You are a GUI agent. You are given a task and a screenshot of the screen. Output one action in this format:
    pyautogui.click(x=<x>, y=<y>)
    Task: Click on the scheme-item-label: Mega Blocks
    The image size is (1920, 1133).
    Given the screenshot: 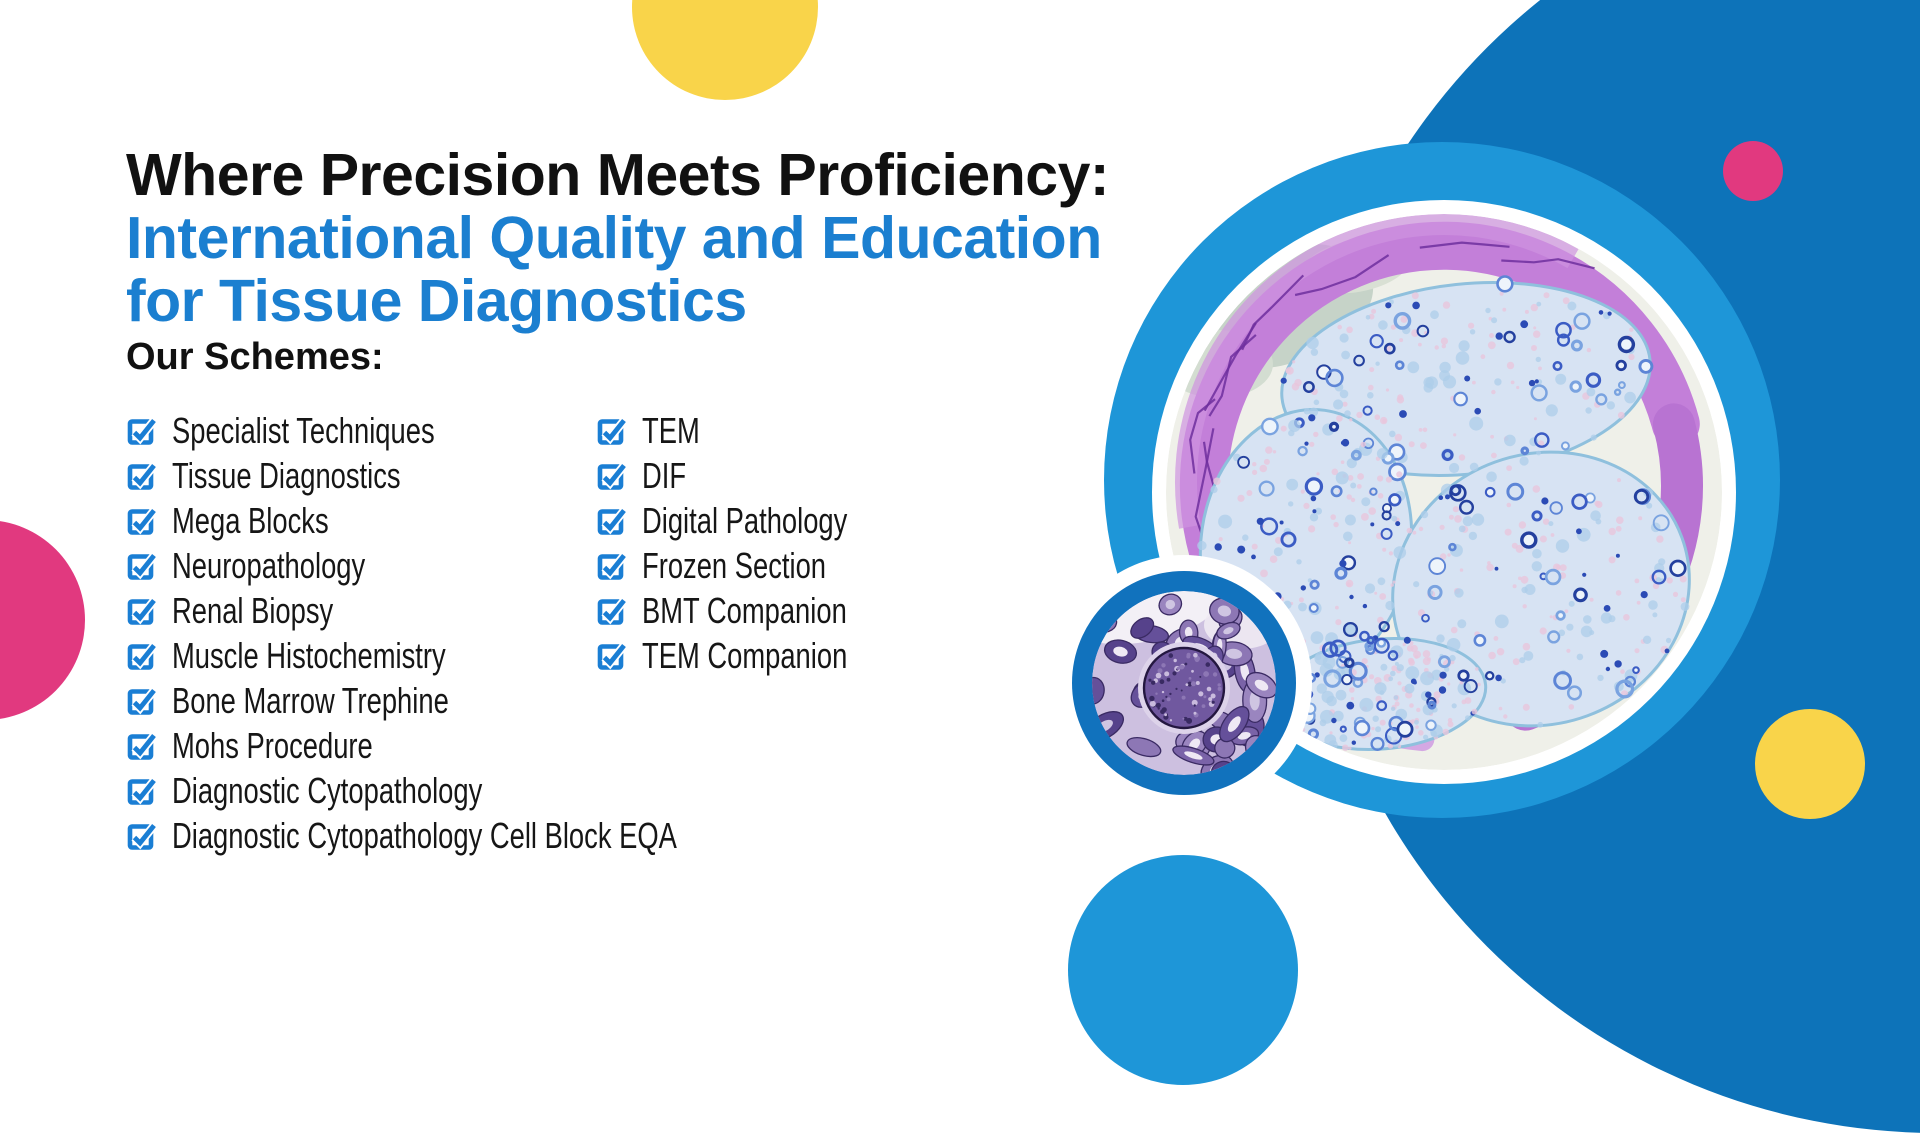 What is the action you would take?
    pyautogui.click(x=250, y=520)
    